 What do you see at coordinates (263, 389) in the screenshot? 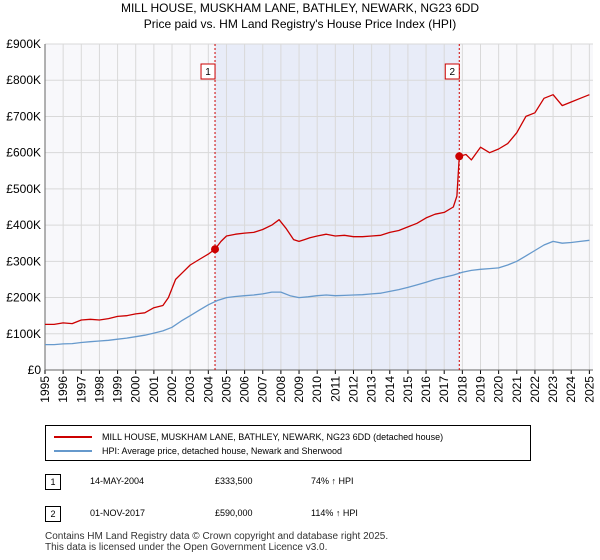
I see `x-tick-label: 2007` at bounding box center [263, 389].